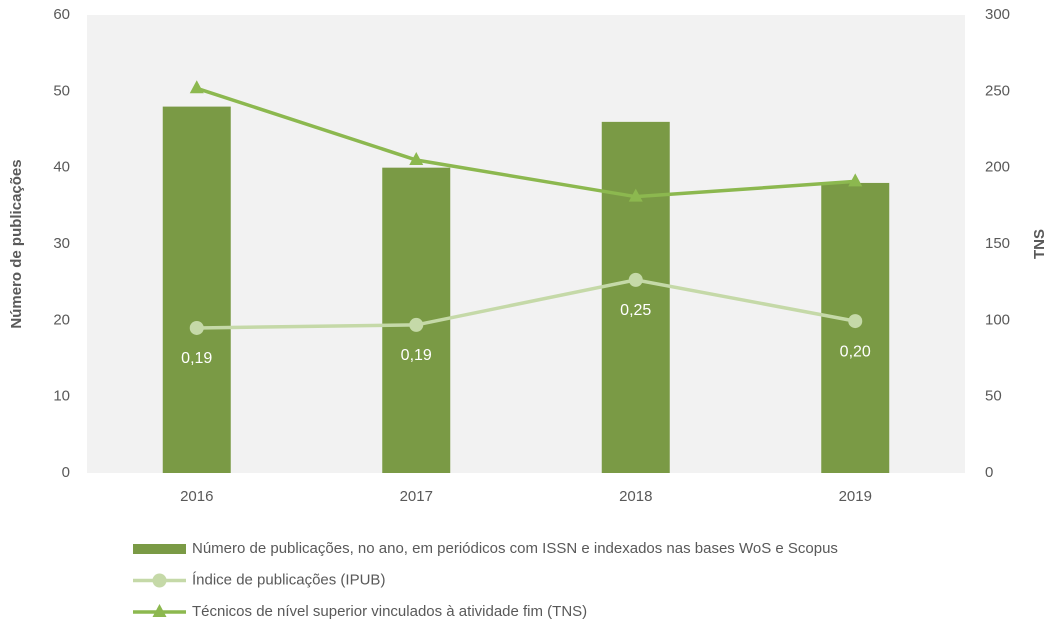  I want to click on x-tick-label: 2018, so click(635, 496).